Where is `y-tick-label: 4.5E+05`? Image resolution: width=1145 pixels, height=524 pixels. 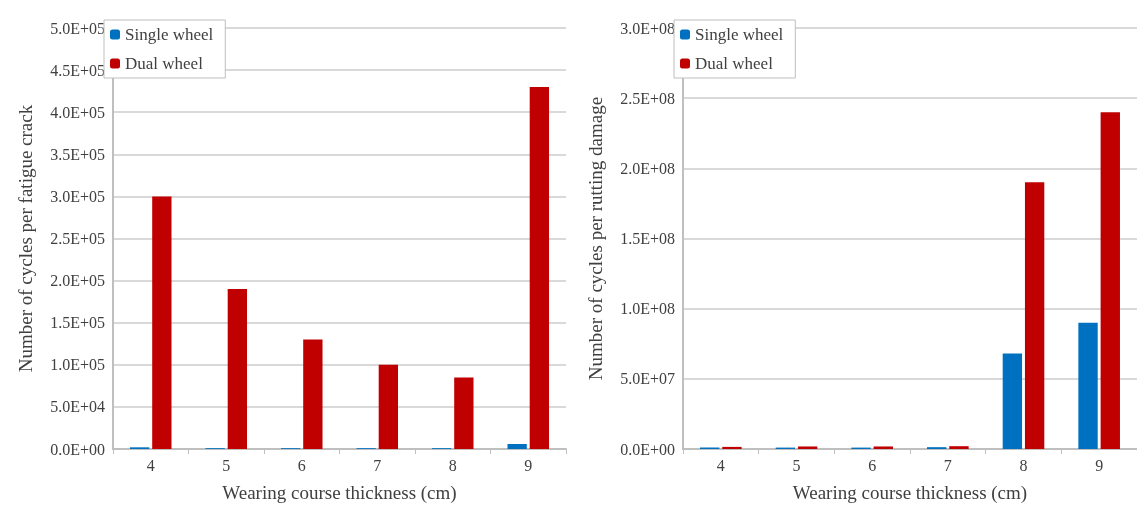
y-tick-label: 4.5E+05 is located at coordinates (77, 70).